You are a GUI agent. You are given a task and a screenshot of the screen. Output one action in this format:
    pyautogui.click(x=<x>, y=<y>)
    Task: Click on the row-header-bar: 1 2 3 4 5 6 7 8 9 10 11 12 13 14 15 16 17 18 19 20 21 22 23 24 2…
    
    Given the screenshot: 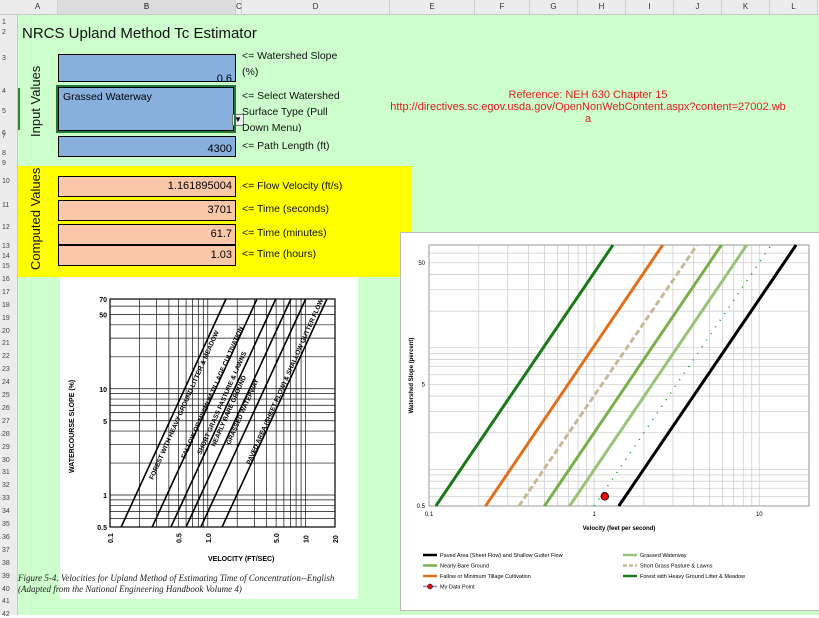 What is the action you would take?
    pyautogui.click(x=9, y=316)
    